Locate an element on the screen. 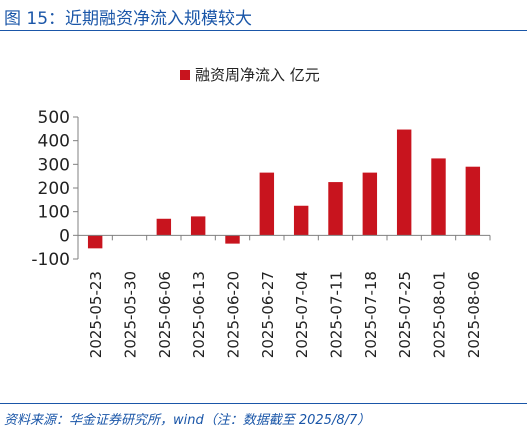 This screenshot has width=527, height=432. x-tick-label: 2025-06-20 is located at coordinates (234, 314).